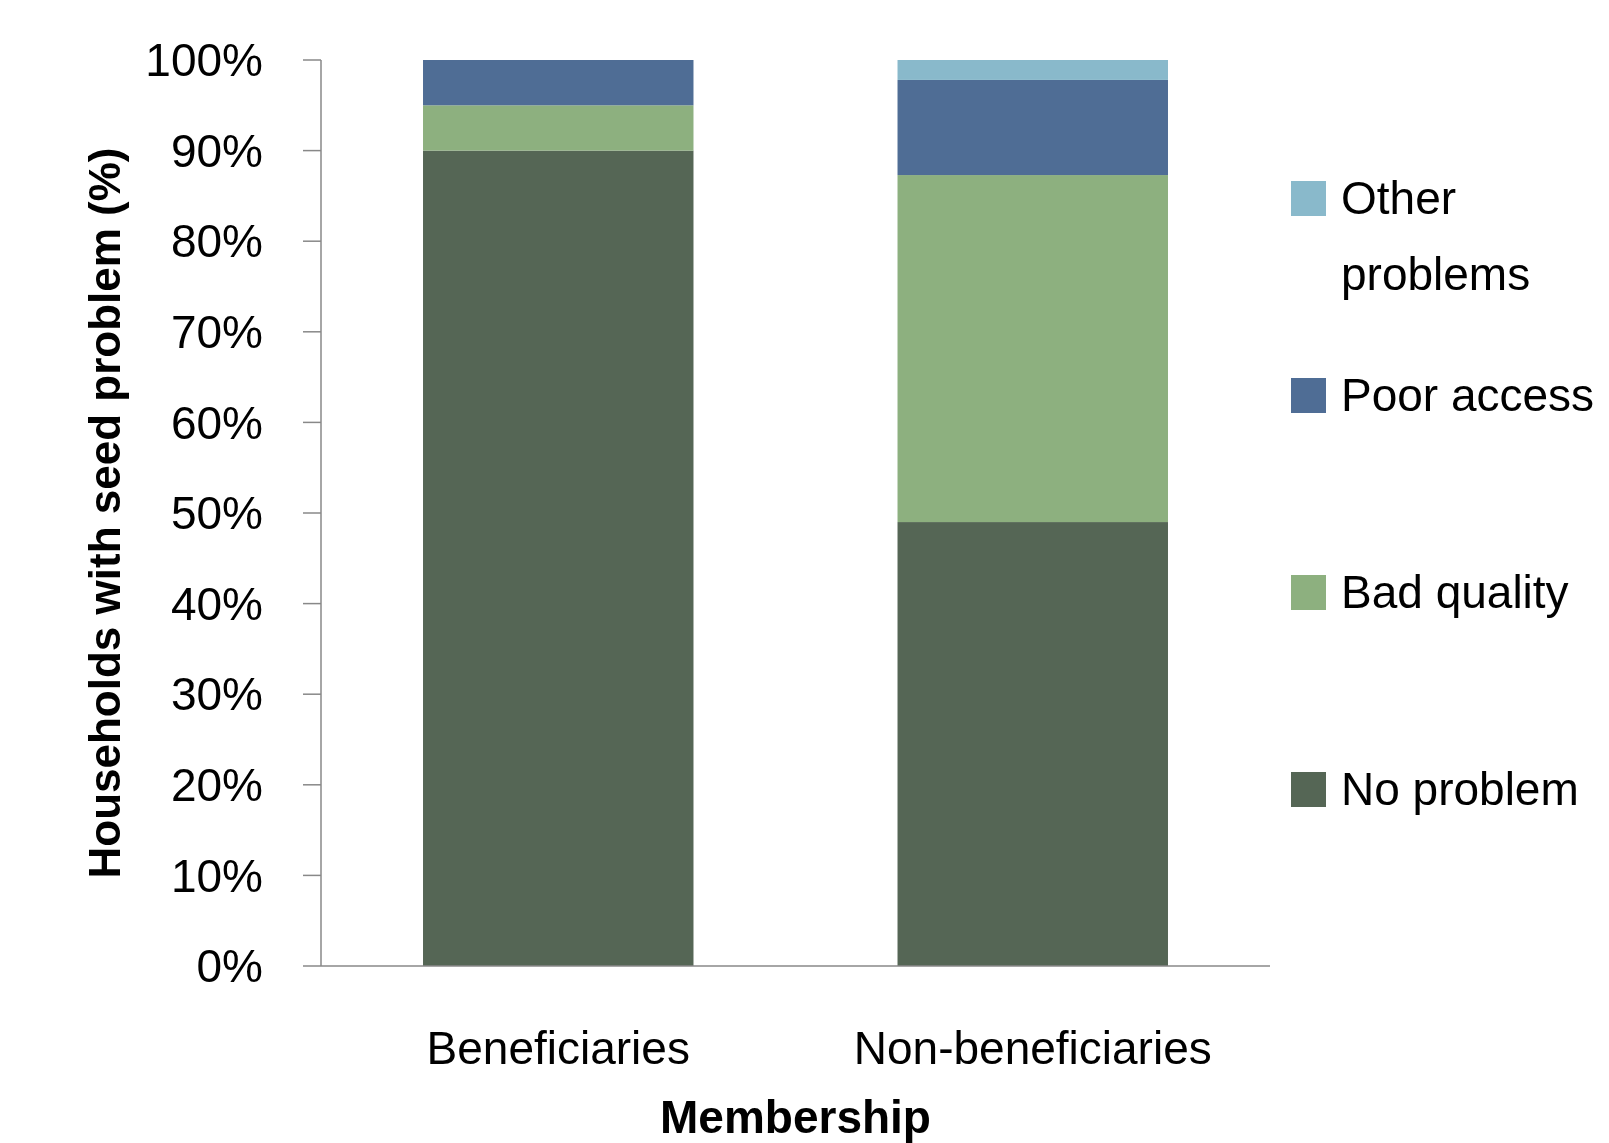 This screenshot has height=1143, width=1609. I want to click on y-tick-label: 90%, so click(216, 150).